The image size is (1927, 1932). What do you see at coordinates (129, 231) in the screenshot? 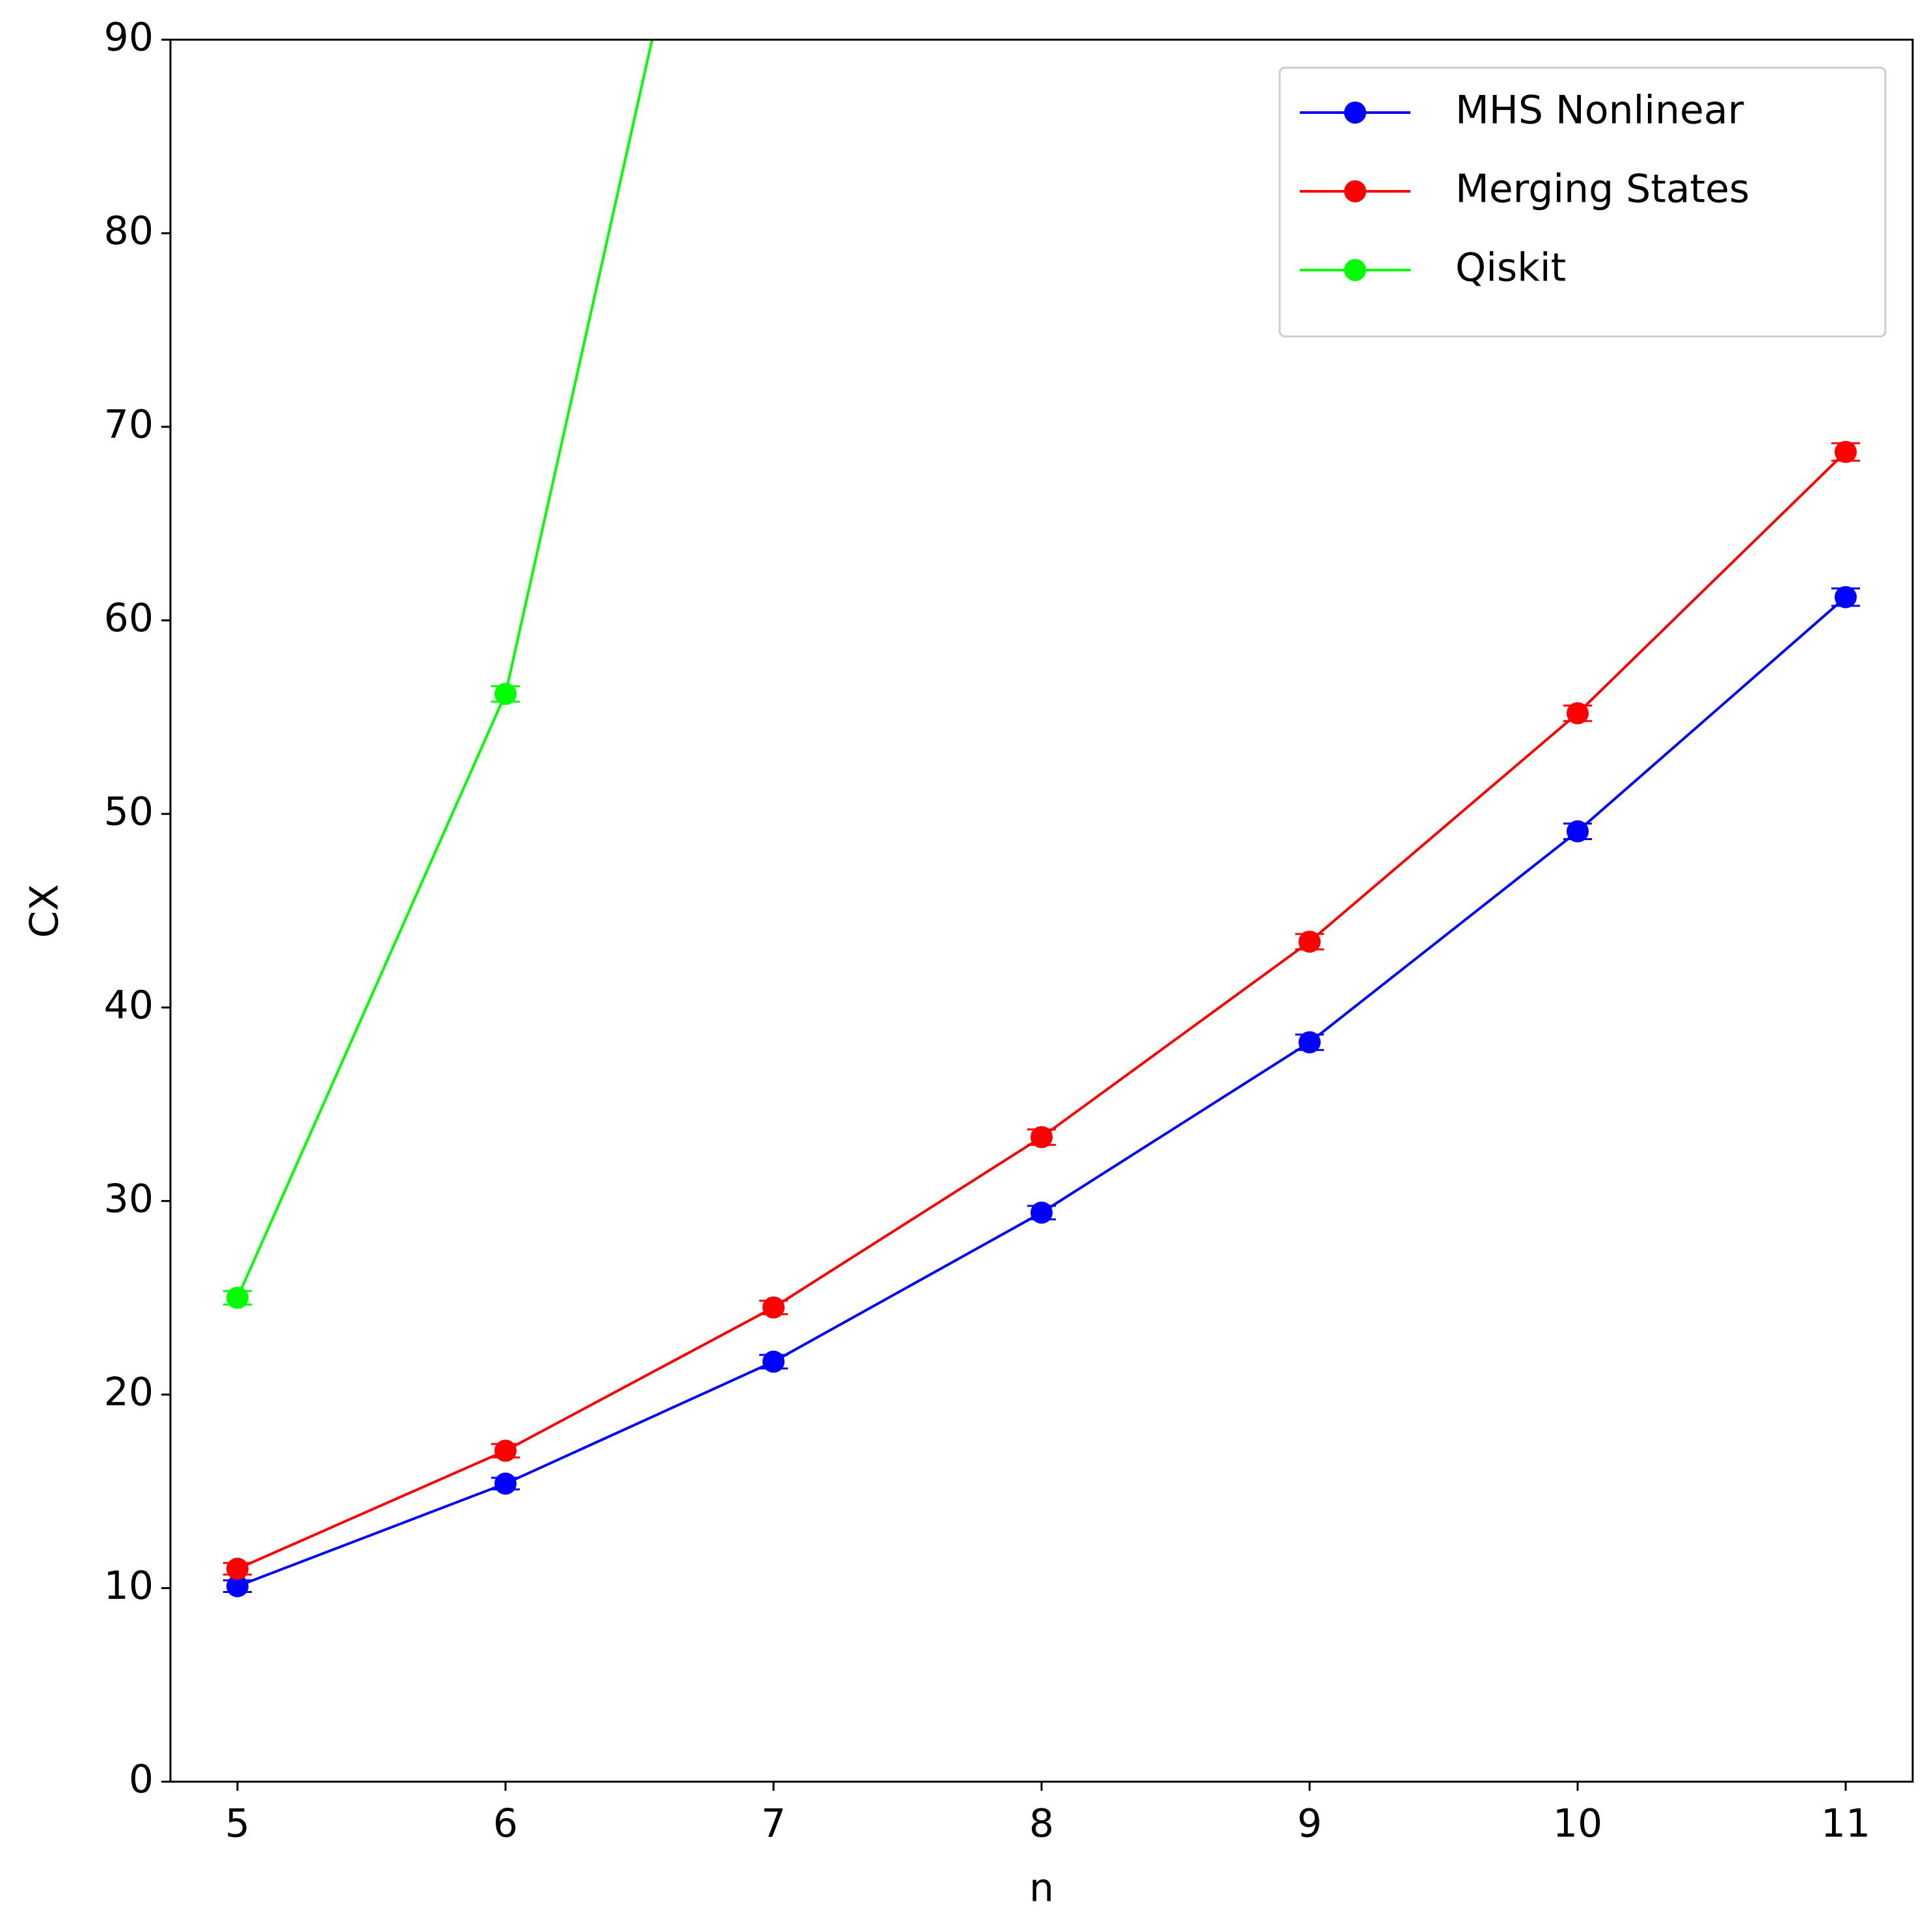
I see `y-tick-label: 80` at bounding box center [129, 231].